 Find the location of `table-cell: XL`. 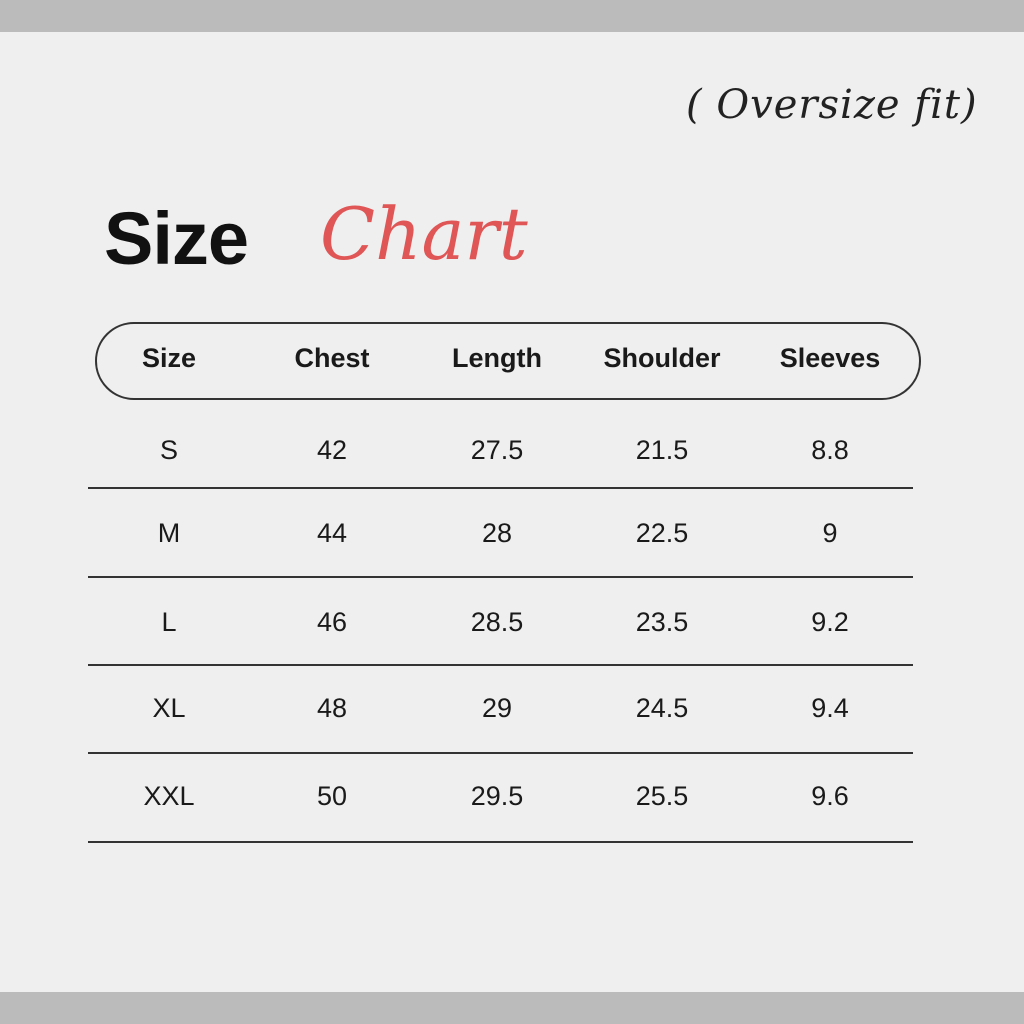

table-cell: XL is located at coordinates (169, 708).